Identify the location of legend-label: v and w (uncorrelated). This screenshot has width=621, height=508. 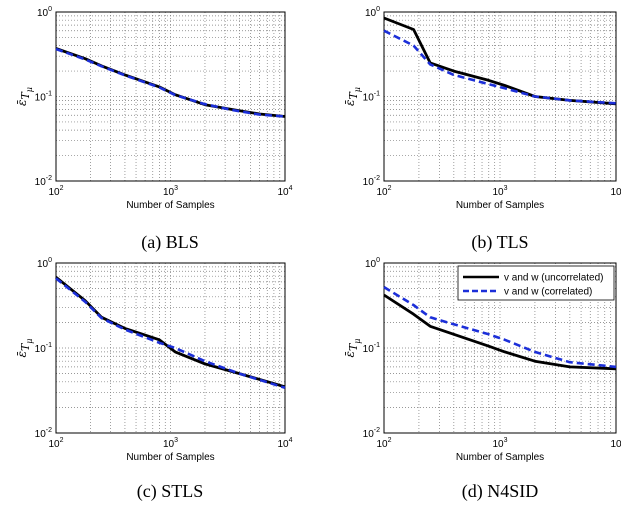
(554, 278).